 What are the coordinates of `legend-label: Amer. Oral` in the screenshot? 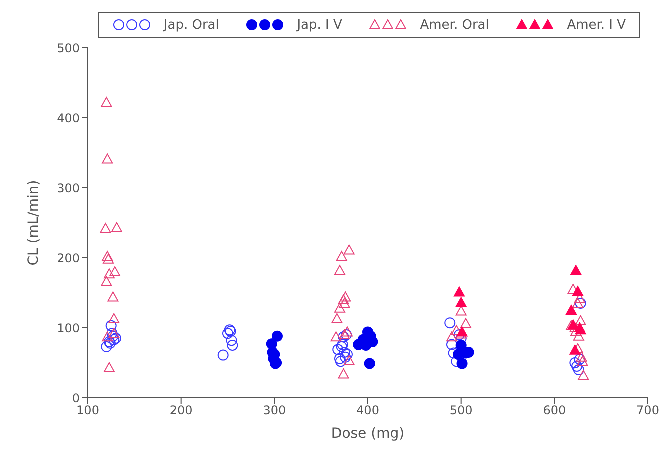 It's located at (455, 25).